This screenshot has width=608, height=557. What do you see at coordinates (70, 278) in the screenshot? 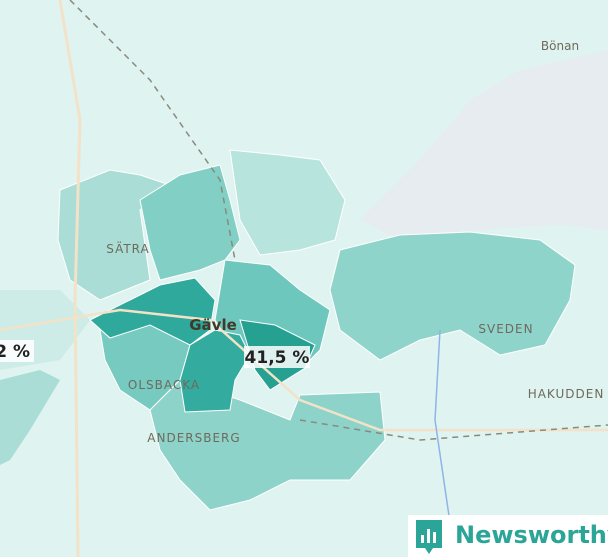
I see `road` at bounding box center [70, 278].